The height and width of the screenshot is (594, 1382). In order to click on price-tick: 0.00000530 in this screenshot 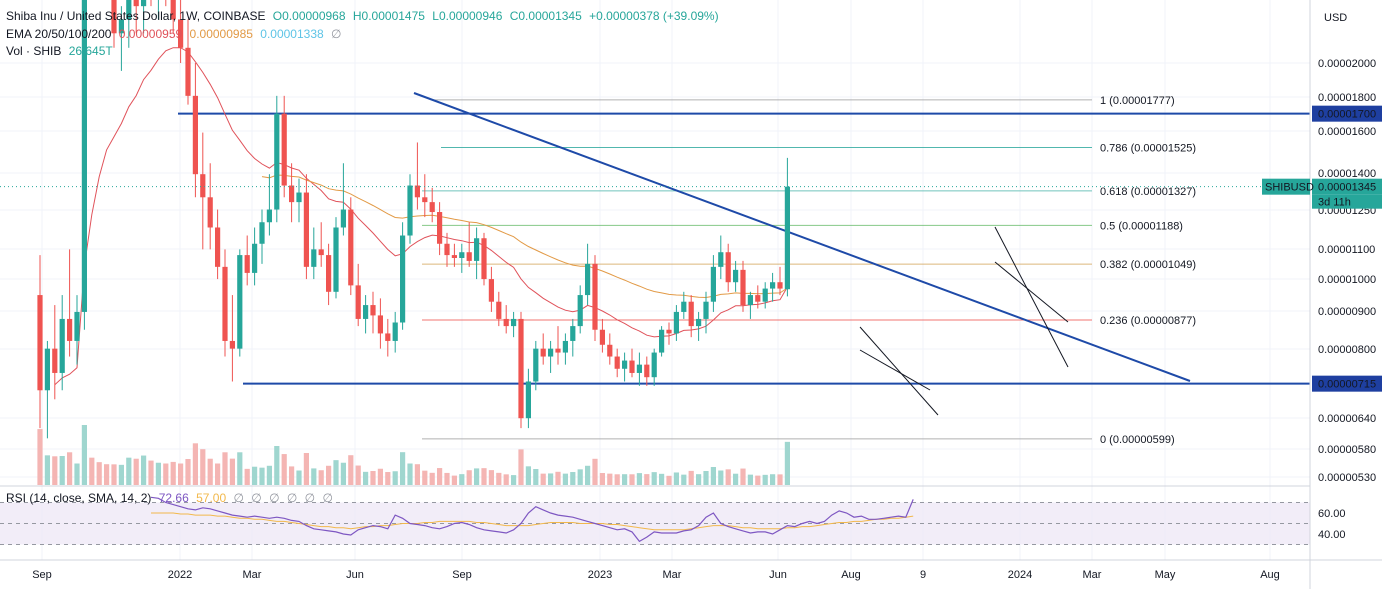, I will do `click(1347, 478)`.